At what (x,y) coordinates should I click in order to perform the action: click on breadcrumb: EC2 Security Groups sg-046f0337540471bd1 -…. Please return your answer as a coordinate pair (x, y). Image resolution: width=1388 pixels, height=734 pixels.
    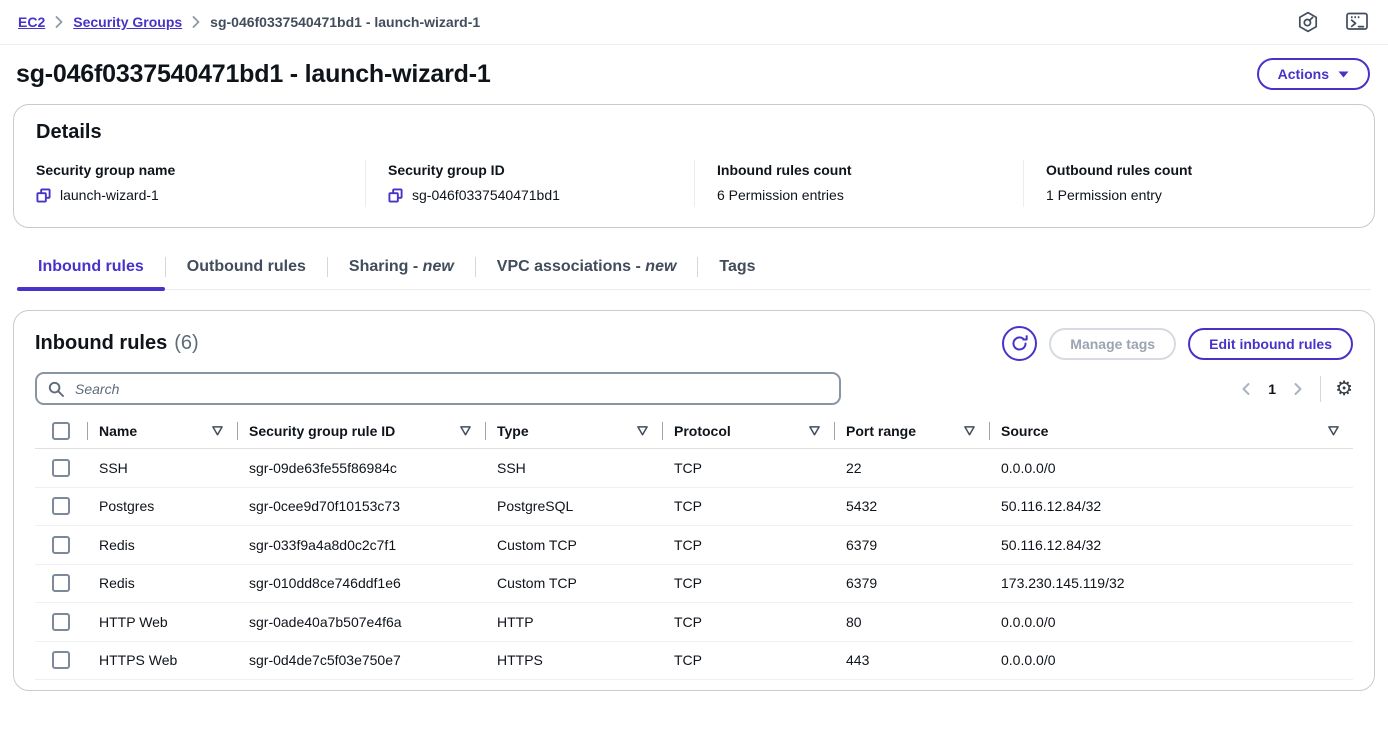
    Looking at the image, I should click on (249, 22).